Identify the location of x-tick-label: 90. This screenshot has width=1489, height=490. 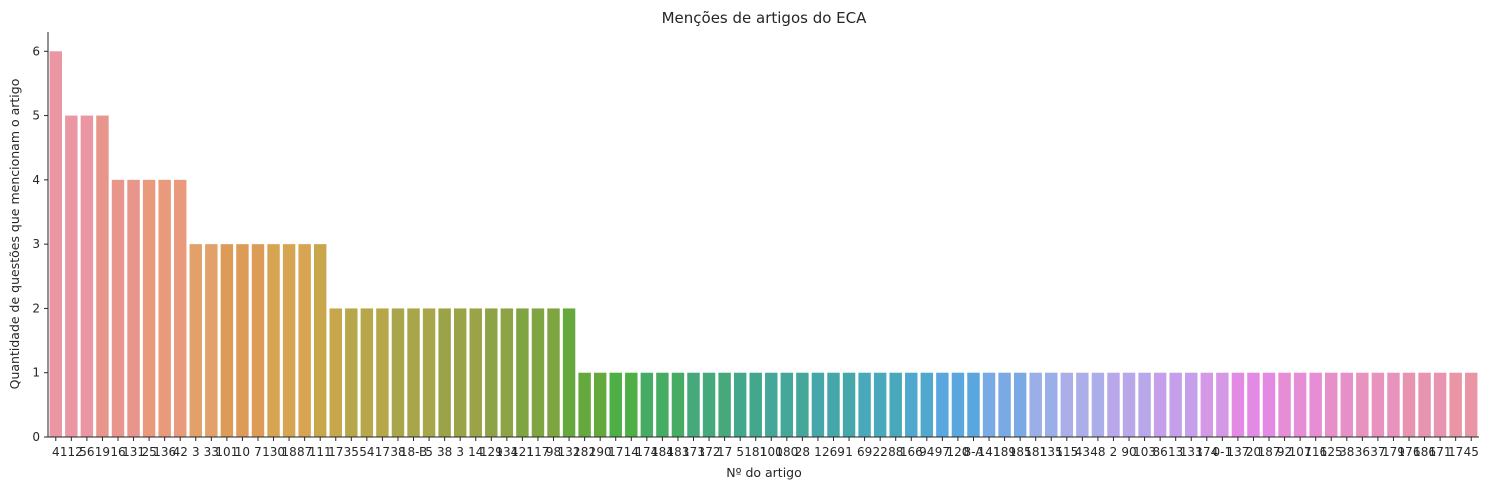
(1128, 452).